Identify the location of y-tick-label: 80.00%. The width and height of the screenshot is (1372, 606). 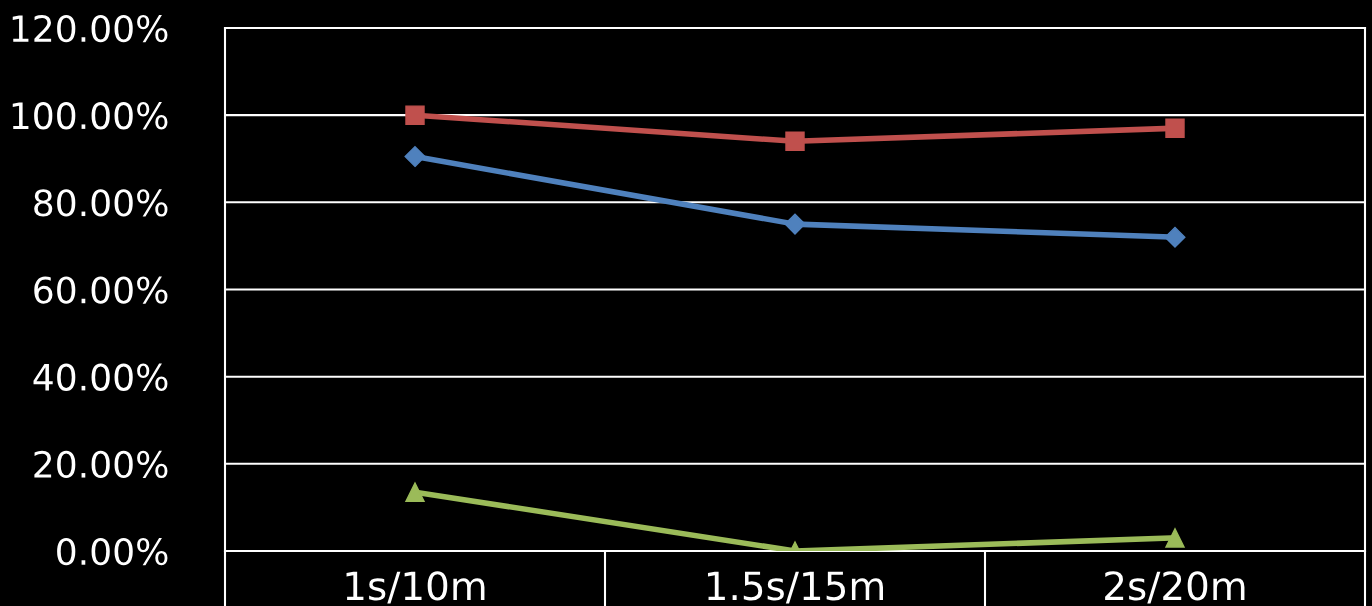
(101, 203).